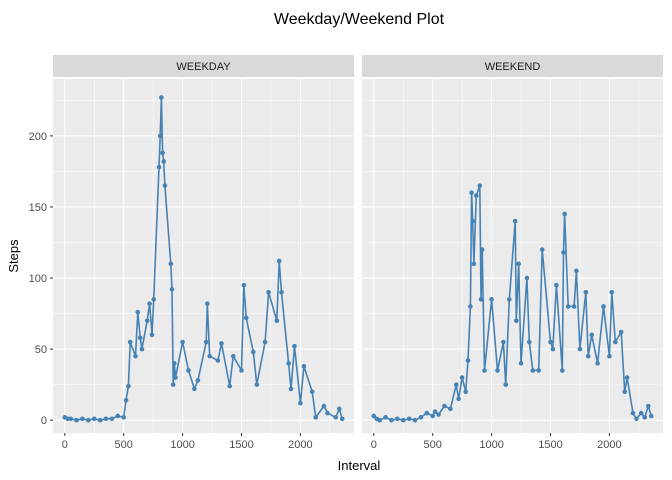  What do you see at coordinates (187, 442) in the screenshot?
I see `x-axis: 0 500 1000 1500 2000` at bounding box center [187, 442].